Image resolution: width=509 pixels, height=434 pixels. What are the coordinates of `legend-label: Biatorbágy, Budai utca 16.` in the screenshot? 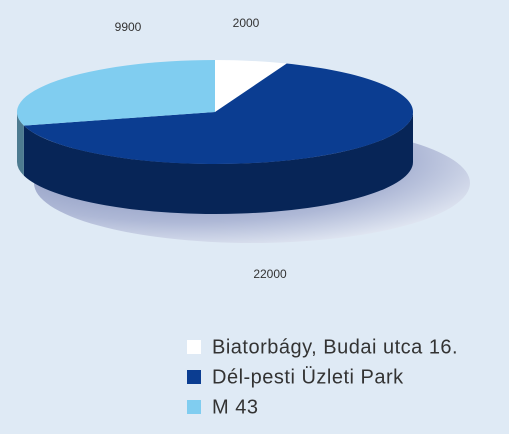 It's located at (335, 347).